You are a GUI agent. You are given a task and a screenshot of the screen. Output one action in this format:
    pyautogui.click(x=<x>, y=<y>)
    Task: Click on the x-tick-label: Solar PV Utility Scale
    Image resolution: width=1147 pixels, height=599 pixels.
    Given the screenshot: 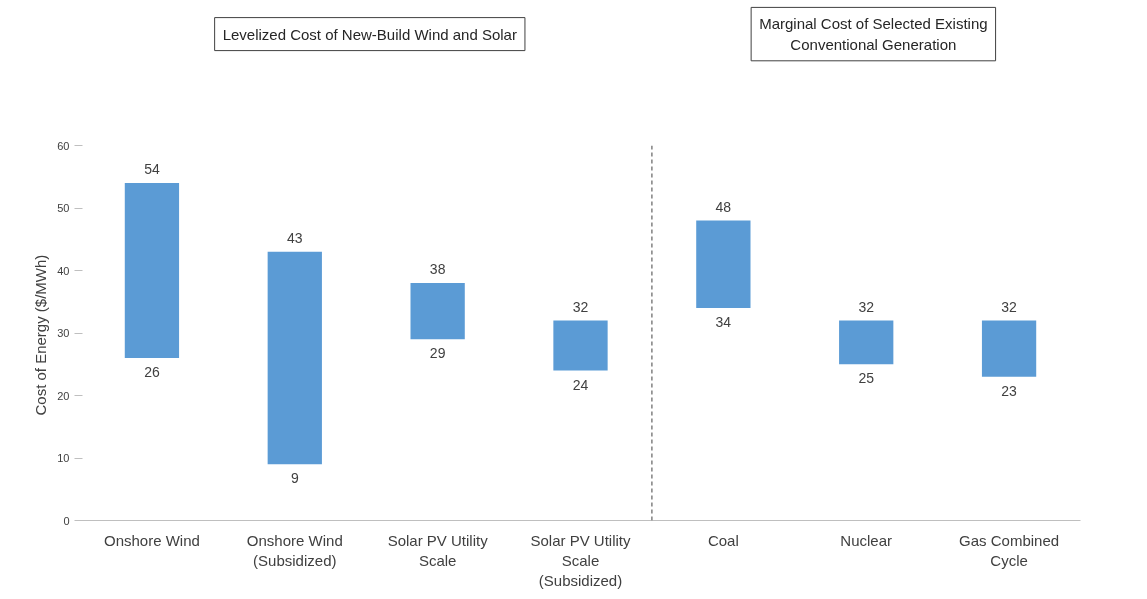 What is the action you would take?
    pyautogui.click(x=438, y=550)
    